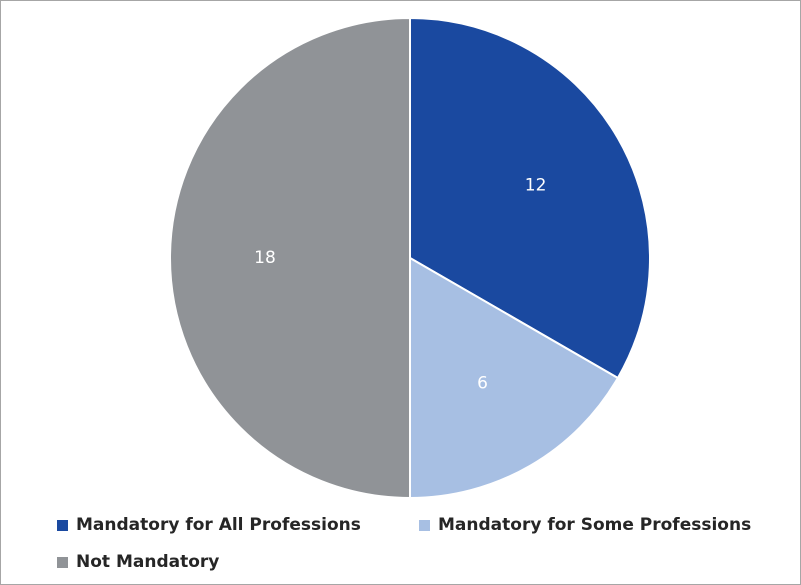 The image size is (801, 585). Describe the element at coordinates (62, 525) in the screenshot. I see `legend-swatch-mandatory-all` at that location.